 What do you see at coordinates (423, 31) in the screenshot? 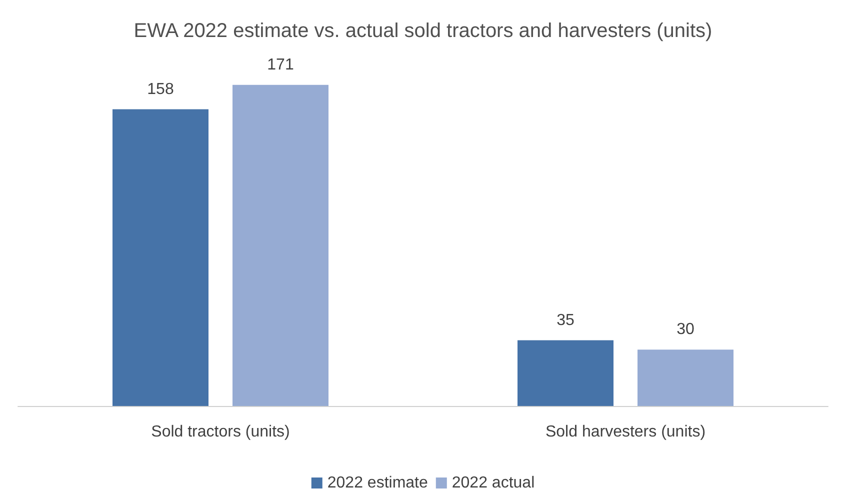
I see `chart-title: EWA 2022 estimate vs. actual sold tractors and harvesters (units)` at bounding box center [423, 31].